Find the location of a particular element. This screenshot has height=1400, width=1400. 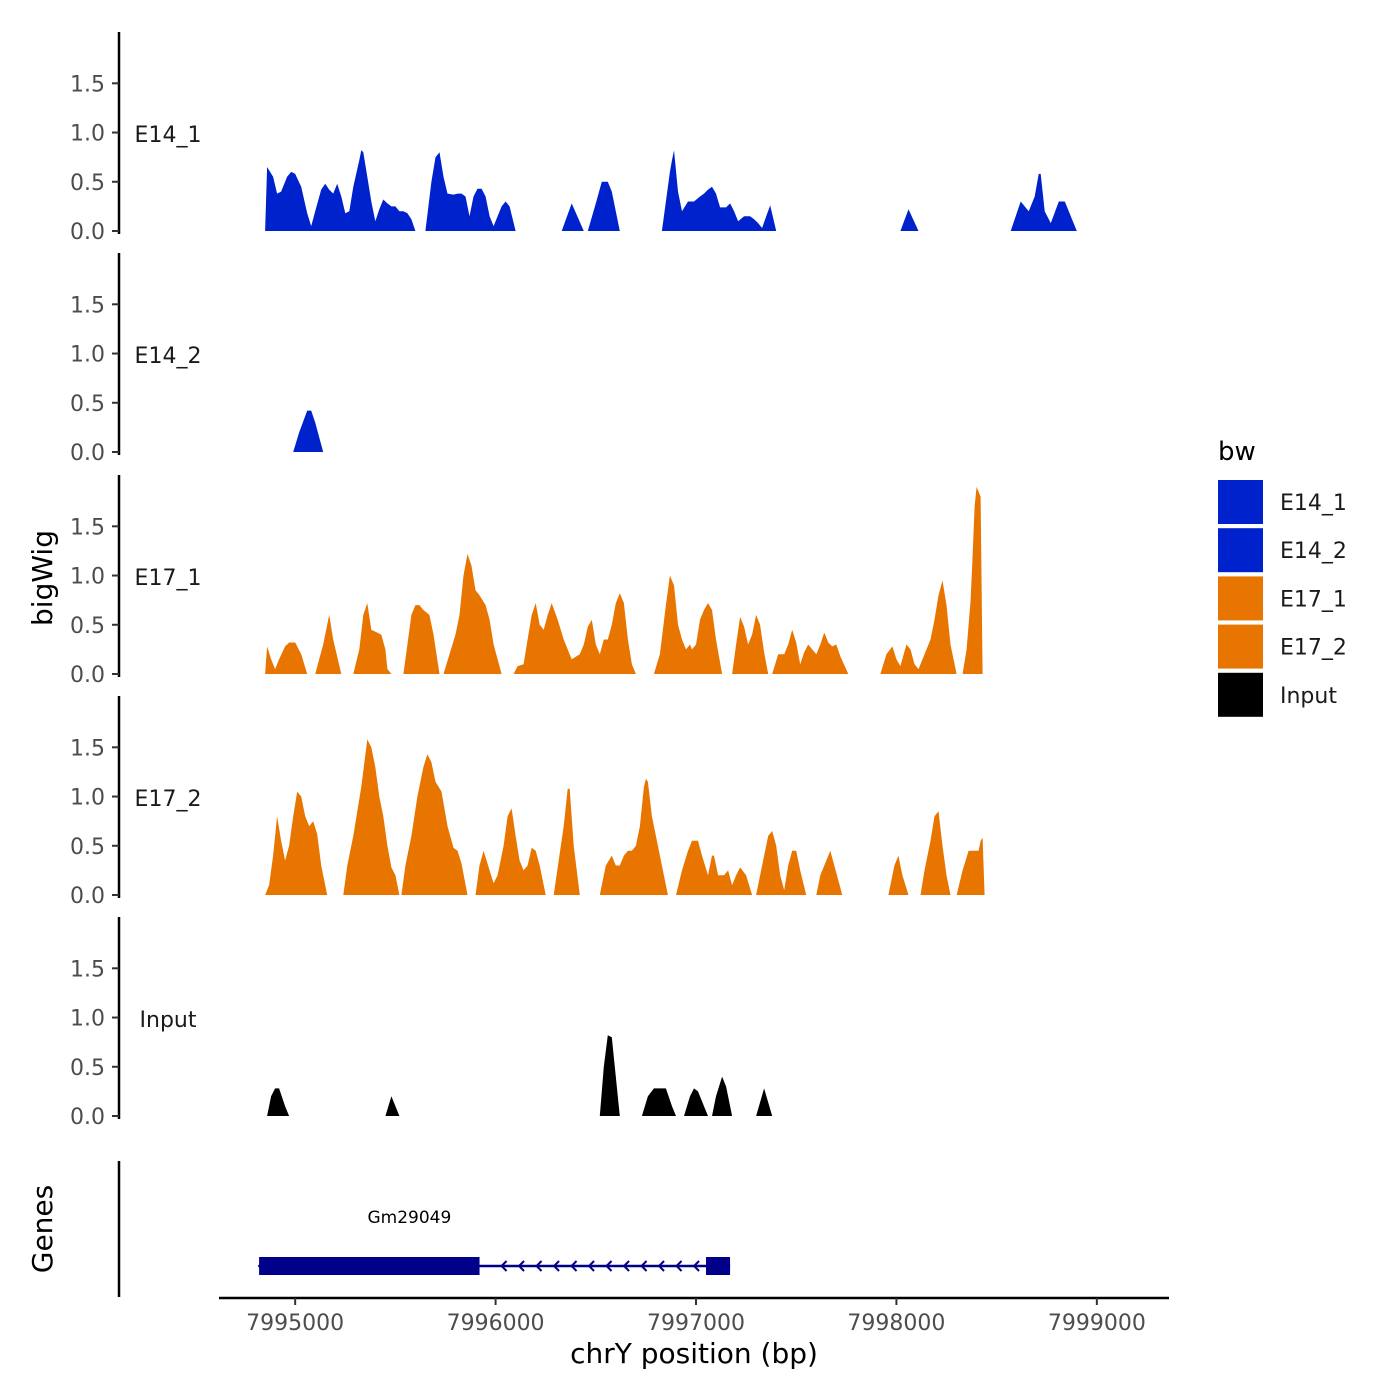

track-label: E17_2 is located at coordinates (168, 799).